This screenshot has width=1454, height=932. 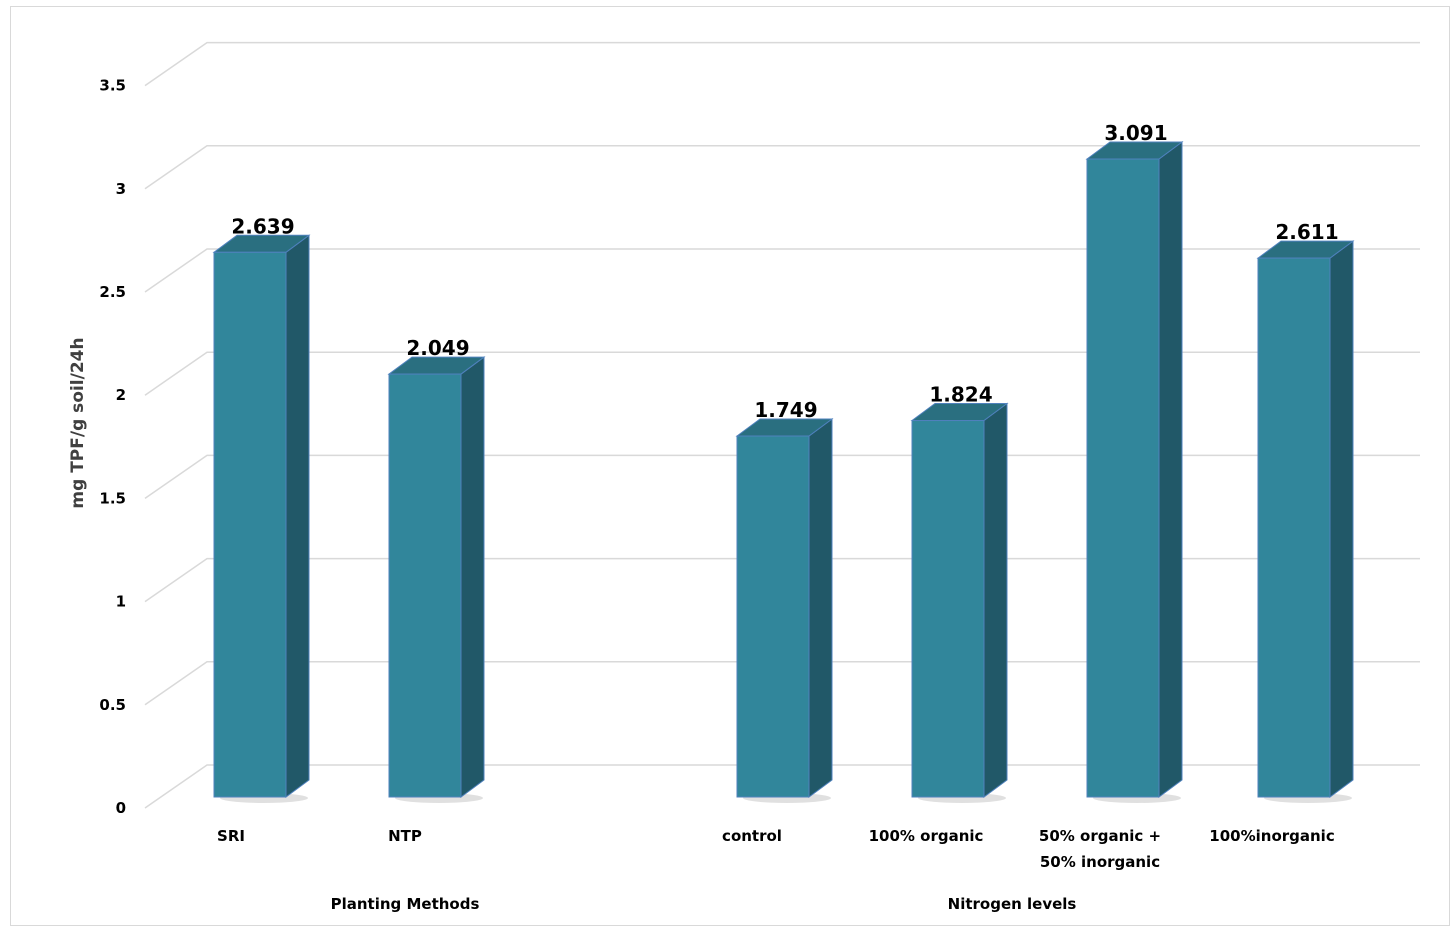 What do you see at coordinates (262, 226) in the screenshot?
I see `bar-value-label: 2.639` at bounding box center [262, 226].